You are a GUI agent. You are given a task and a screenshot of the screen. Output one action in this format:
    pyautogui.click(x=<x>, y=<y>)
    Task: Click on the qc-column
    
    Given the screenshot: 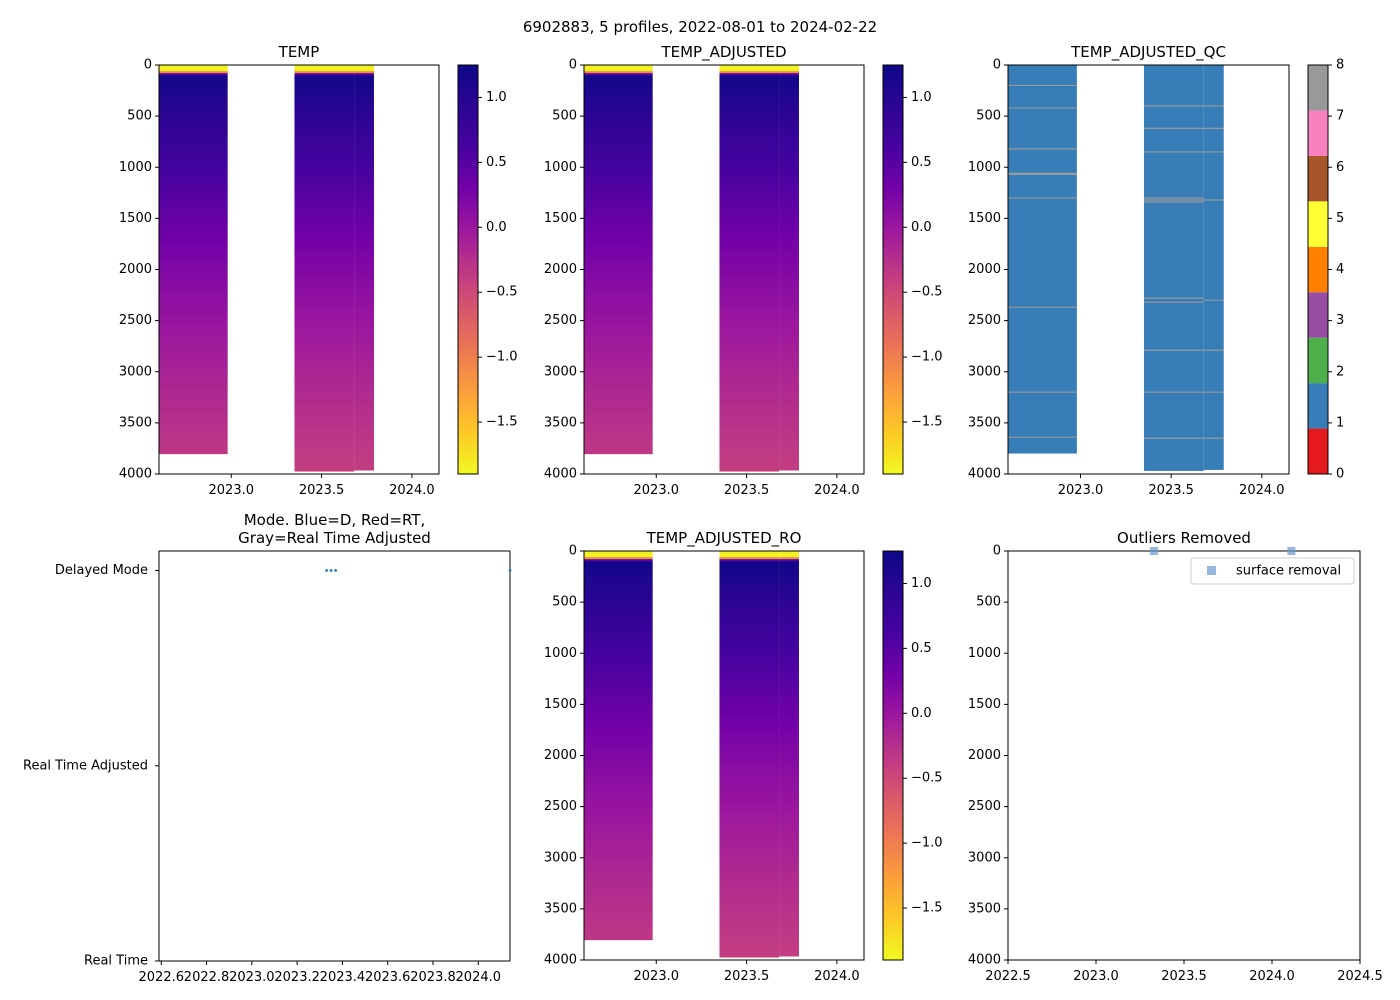 What is the action you would take?
    pyautogui.click(x=1213, y=267)
    